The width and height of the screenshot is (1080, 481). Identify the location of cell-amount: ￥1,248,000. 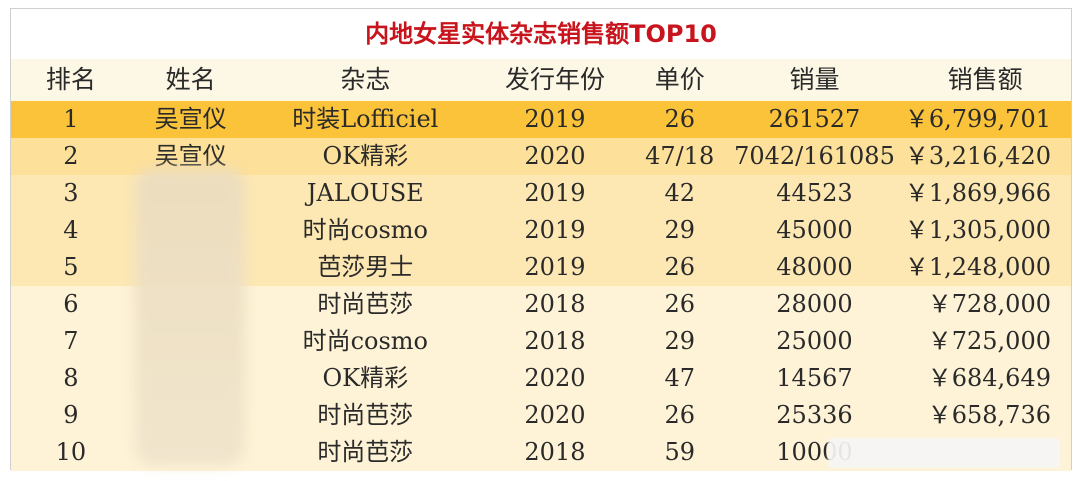
(977, 267).